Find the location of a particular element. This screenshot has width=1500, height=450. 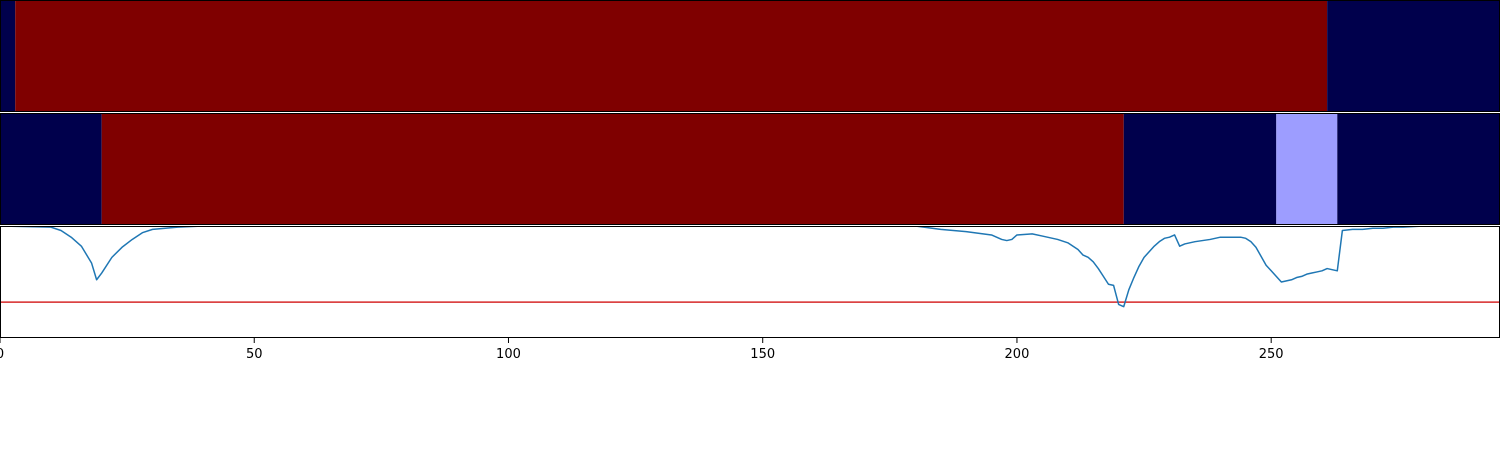

x-tick-label-100: 100 is located at coordinates (508, 354).